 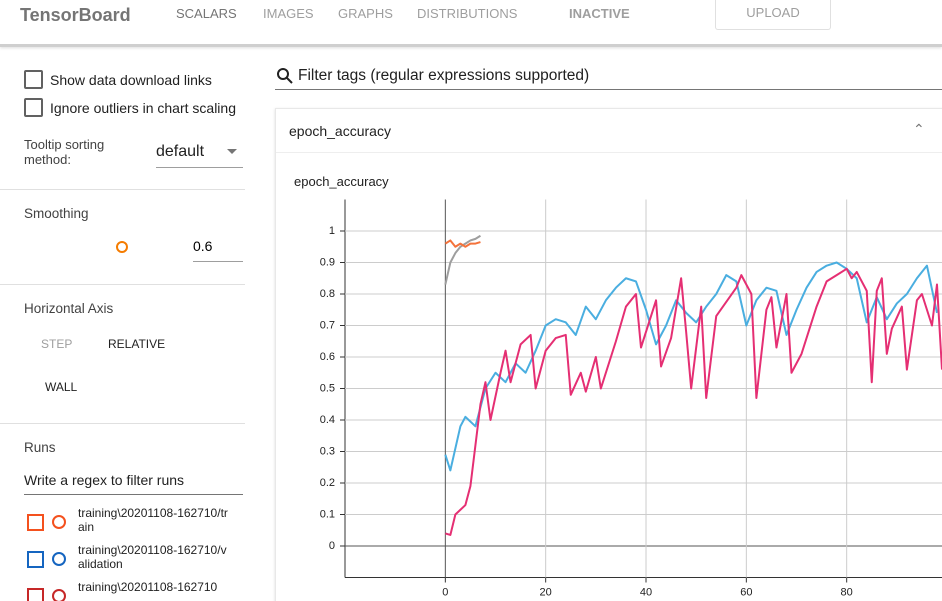 I want to click on checkbox-label: Show data download links, so click(x=131, y=80).